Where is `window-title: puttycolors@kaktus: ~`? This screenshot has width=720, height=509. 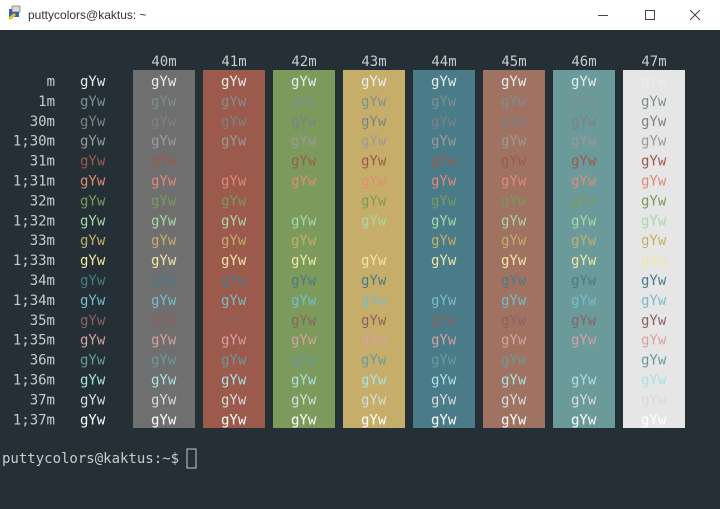
window-title: puttycolors@kaktus: ~ is located at coordinates (87, 15).